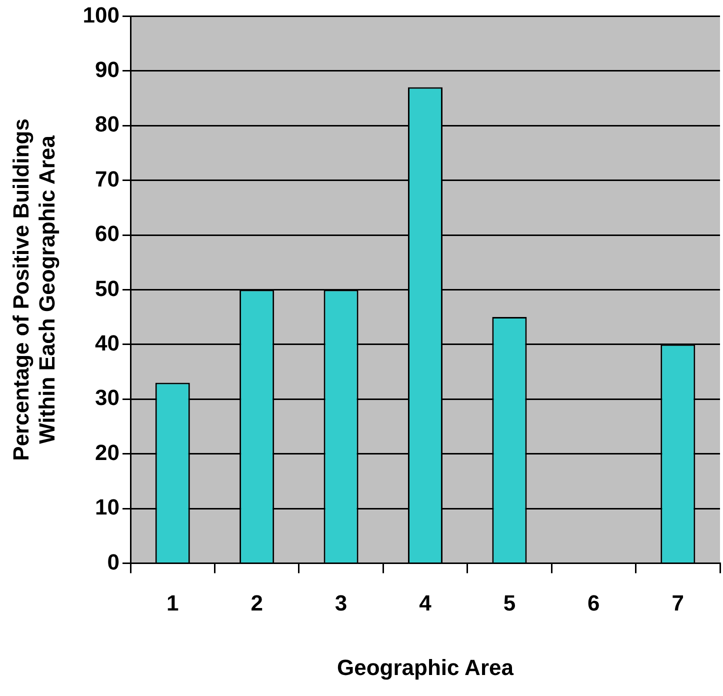 The height and width of the screenshot is (696, 723). What do you see at coordinates (107, 124) in the screenshot?
I see `y-tick-label: 80` at bounding box center [107, 124].